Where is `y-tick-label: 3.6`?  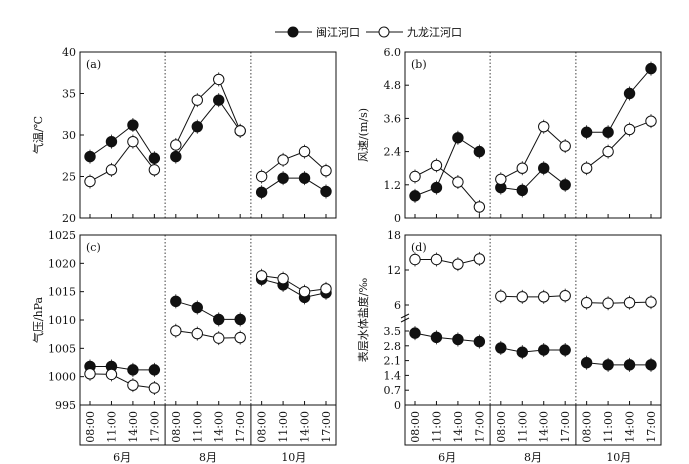
y-tick-label: 3.6 is located at coordinates (393, 118).